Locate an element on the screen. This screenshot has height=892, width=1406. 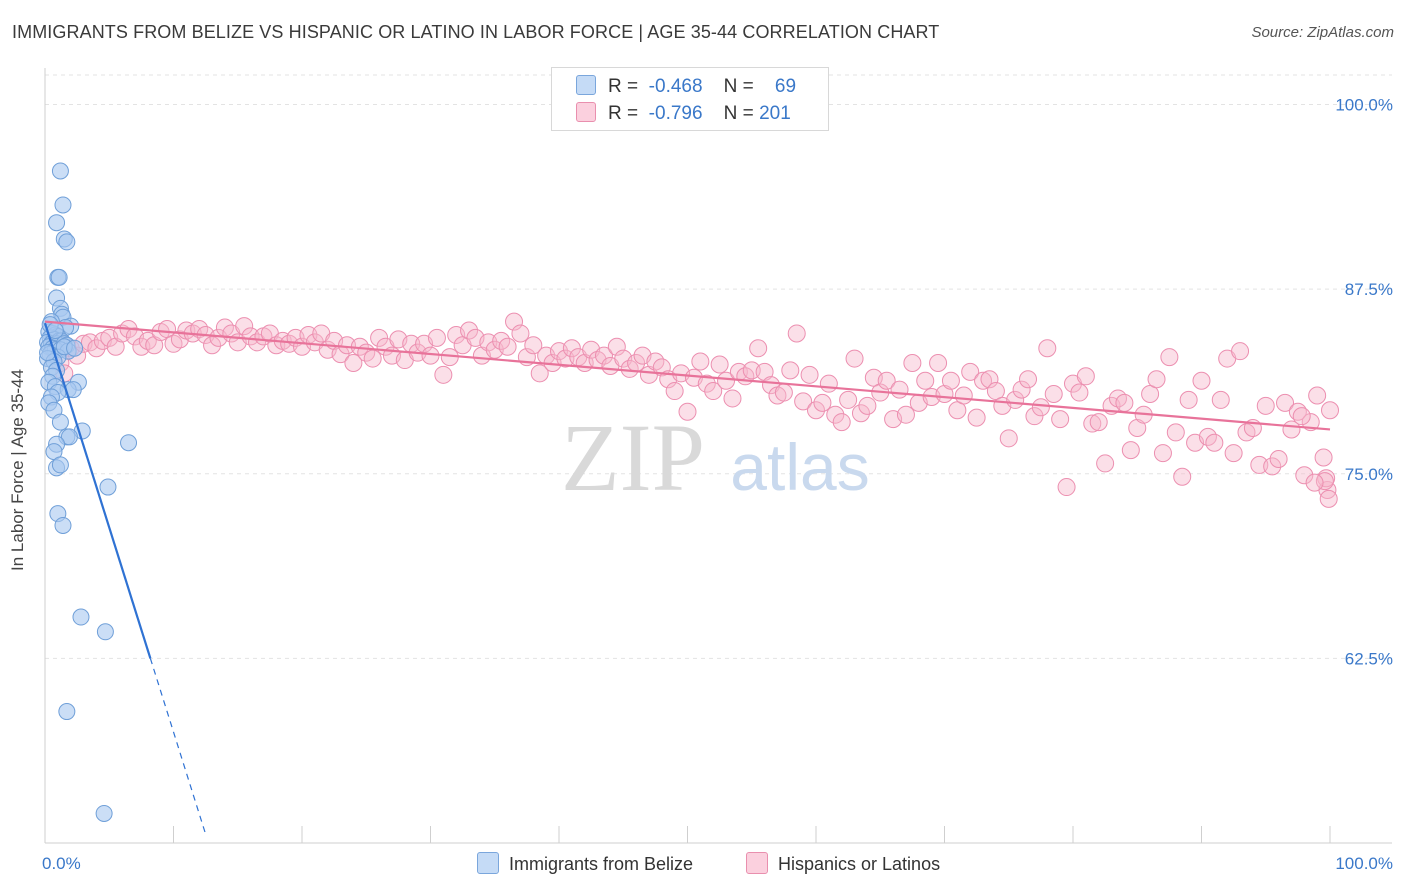
bottom-legend-hispanics: Hispanics or Latinos is located at coordinates (843, 863).